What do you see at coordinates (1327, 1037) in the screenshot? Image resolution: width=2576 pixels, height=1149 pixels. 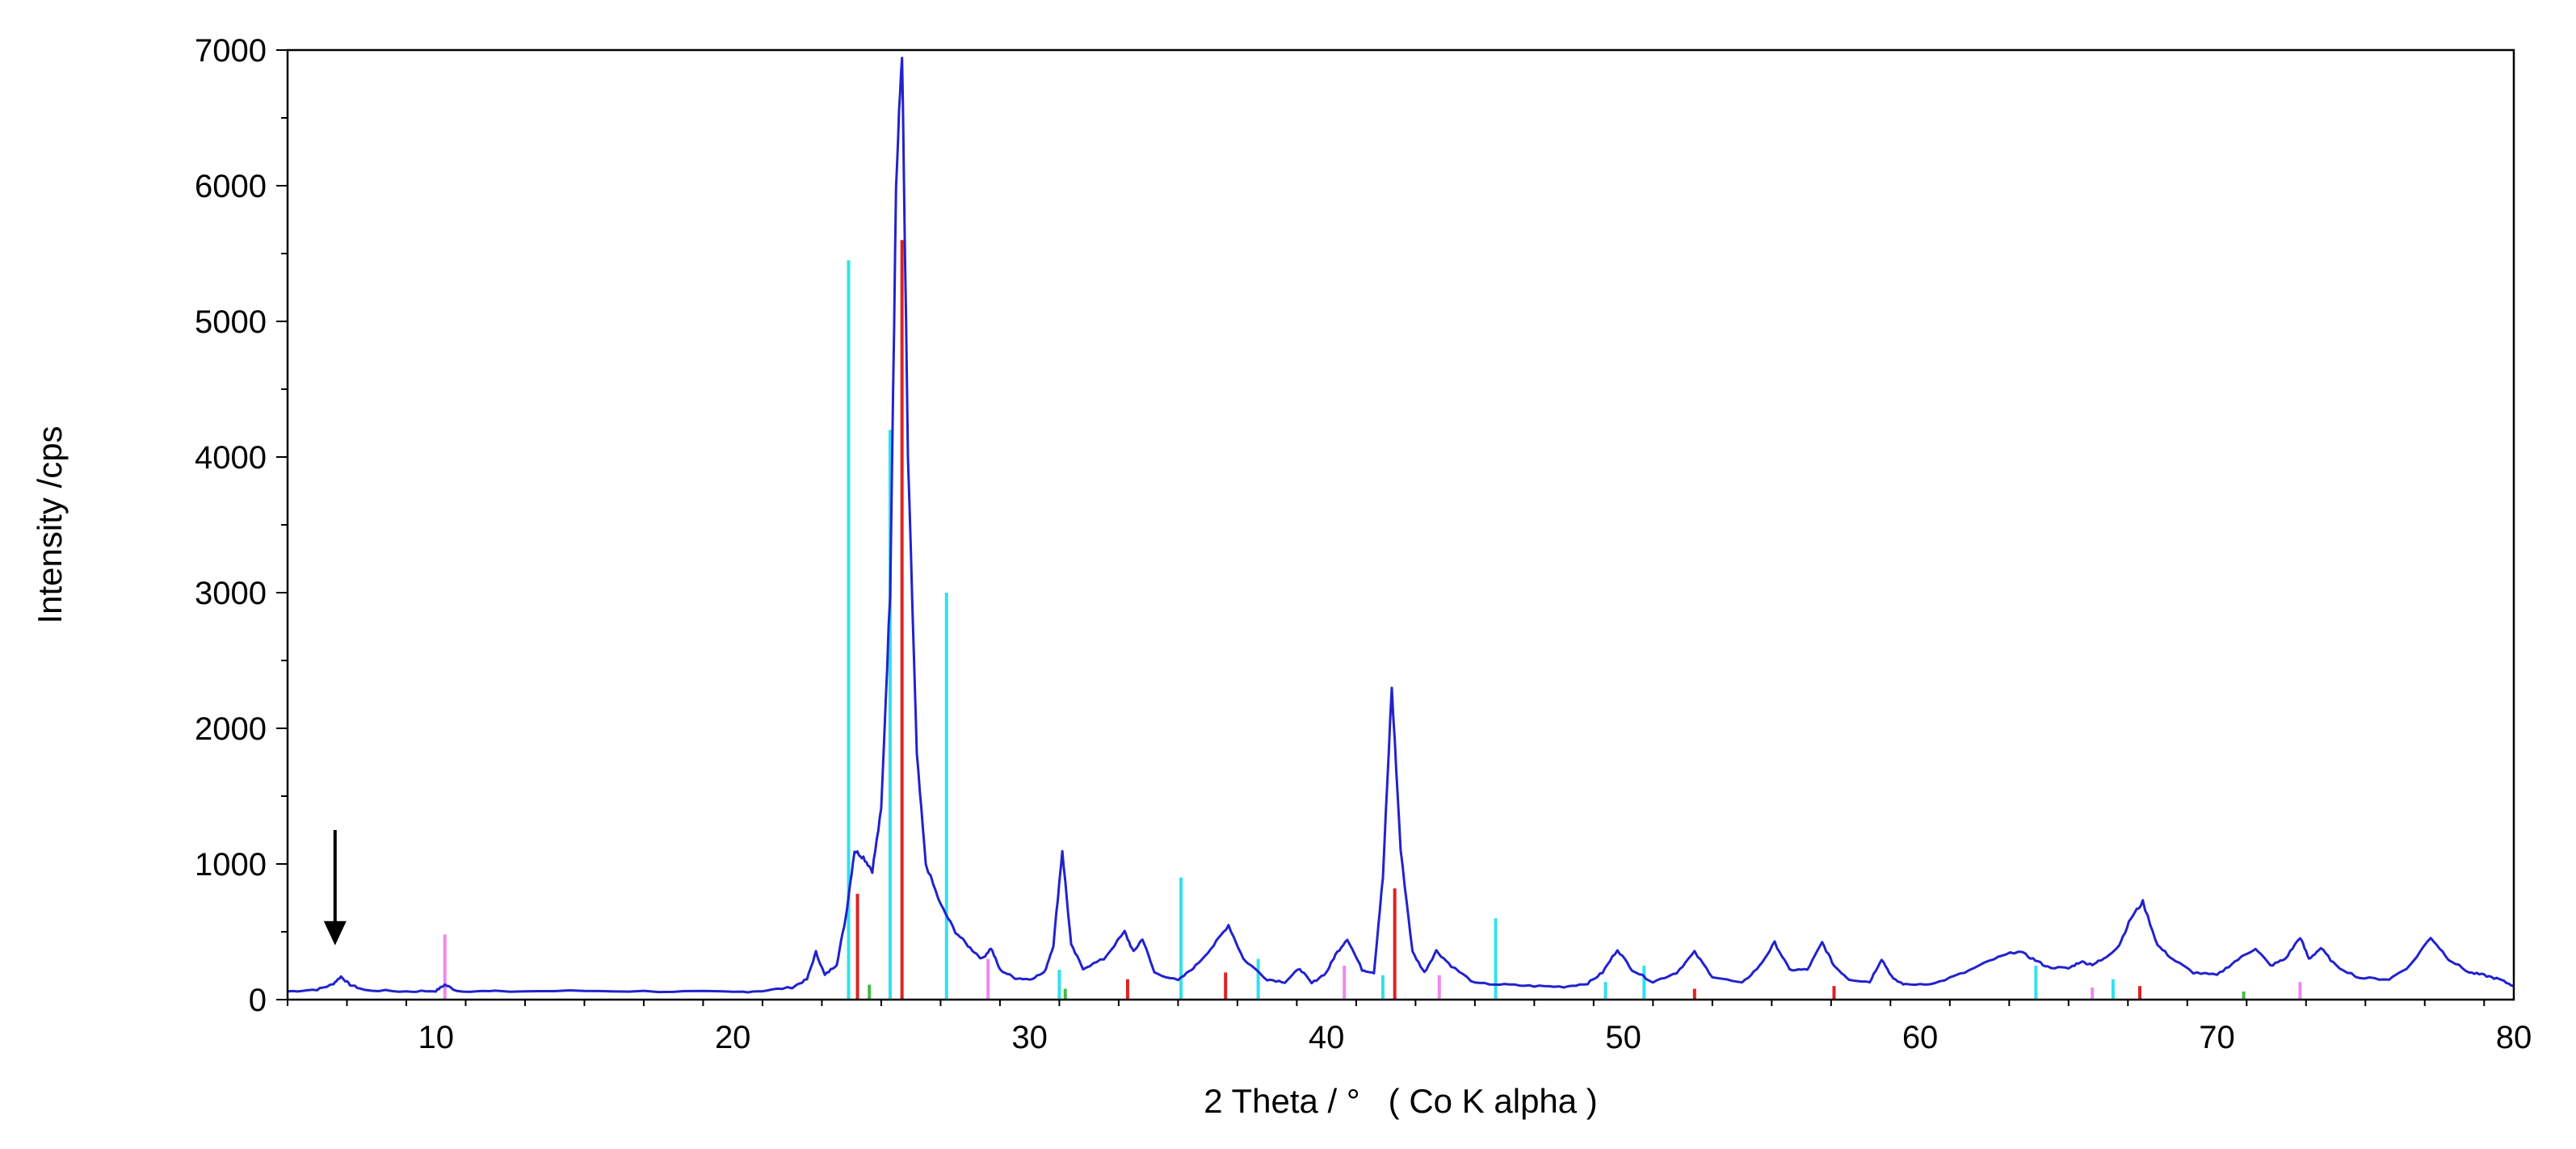 I see `x-tick-label: 40` at bounding box center [1327, 1037].